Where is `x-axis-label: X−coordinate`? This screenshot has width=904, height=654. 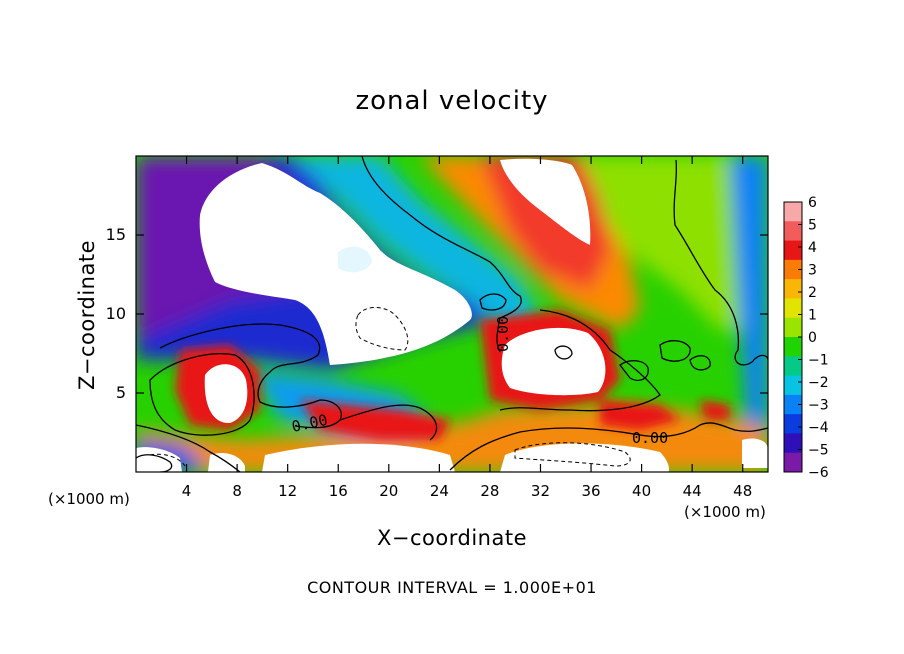
x-axis-label: X−coordinate is located at coordinates (452, 538).